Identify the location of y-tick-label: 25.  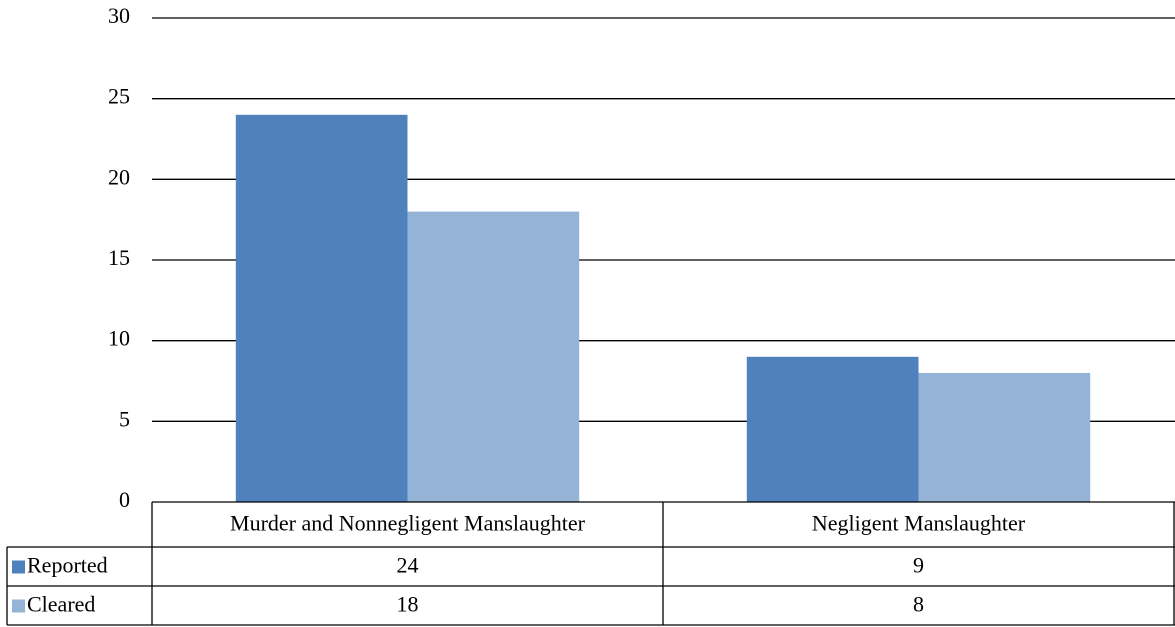
(119, 96).